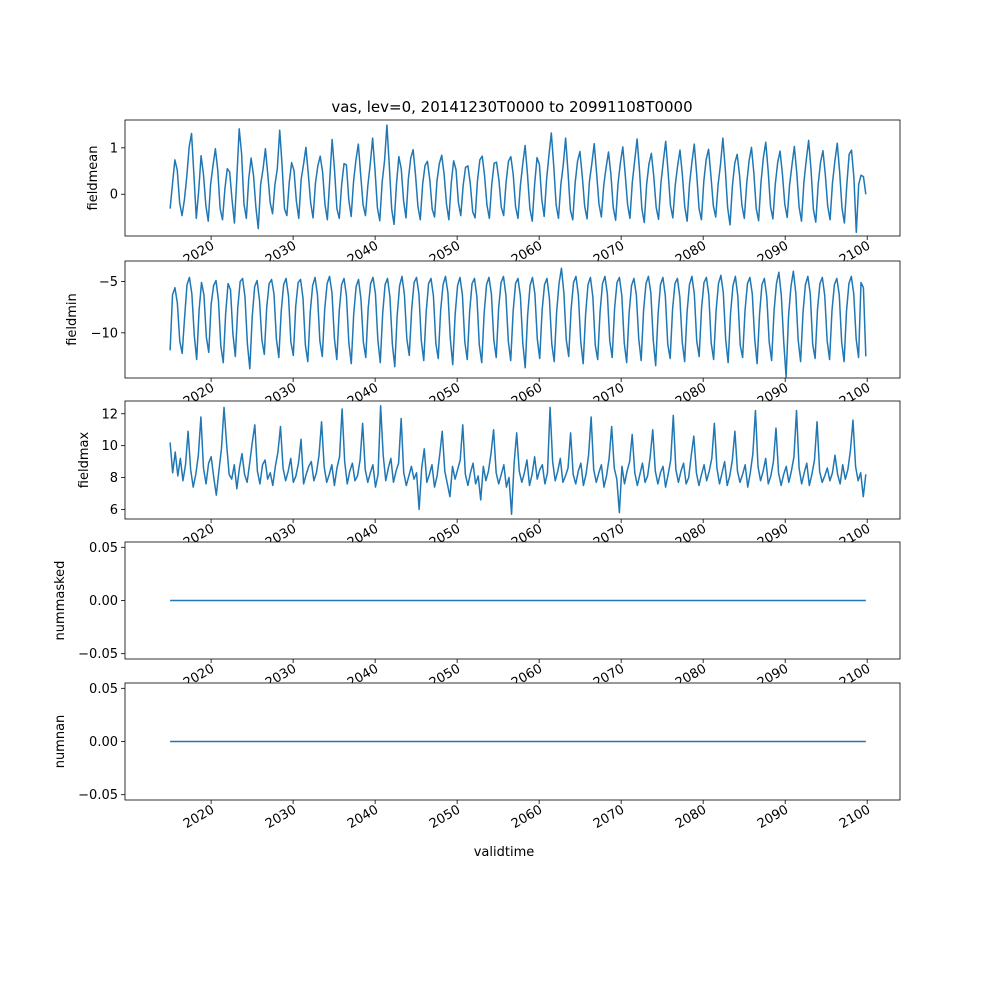 Image resolution: width=1000 pixels, height=1000 pixels. I want to click on y-tick-label: 1, so click(114, 148).